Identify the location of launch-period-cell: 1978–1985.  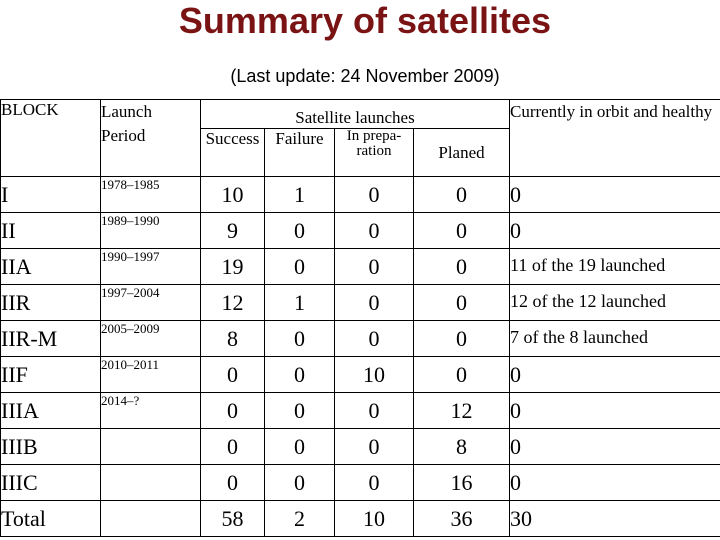
(150, 194).